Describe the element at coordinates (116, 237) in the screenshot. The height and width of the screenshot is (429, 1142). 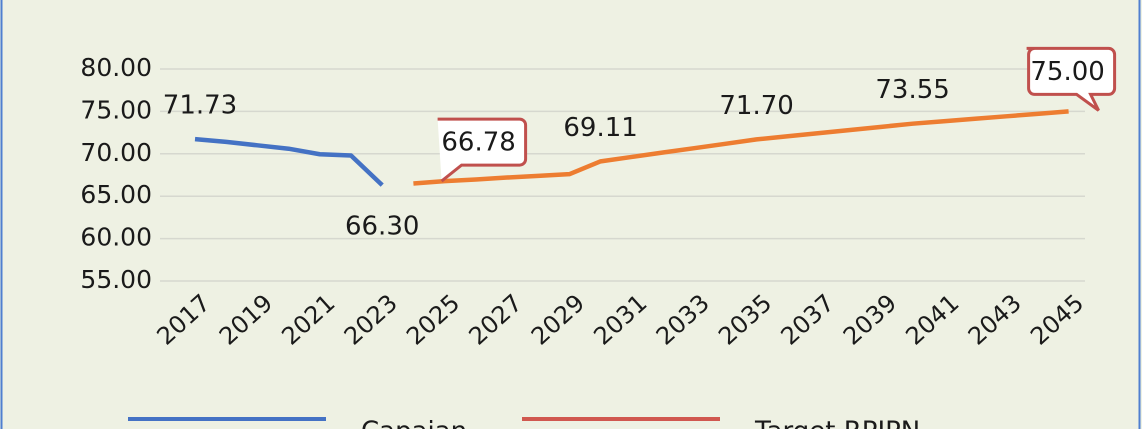
I see `y-tick-label: 60.00` at that location.